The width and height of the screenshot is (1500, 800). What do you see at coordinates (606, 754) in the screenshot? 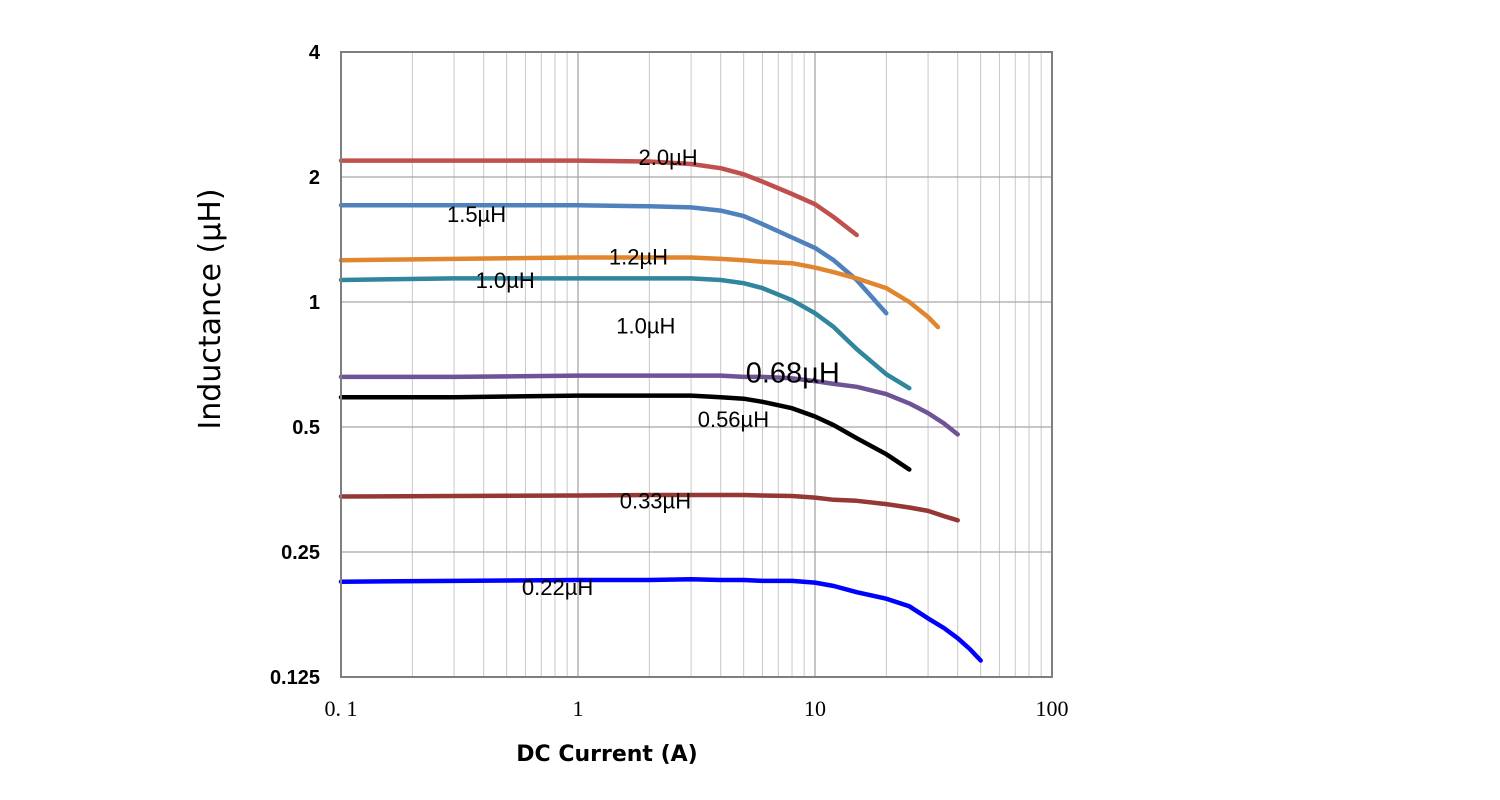
I see `x-axis-label: DC Current (A)` at bounding box center [606, 754].